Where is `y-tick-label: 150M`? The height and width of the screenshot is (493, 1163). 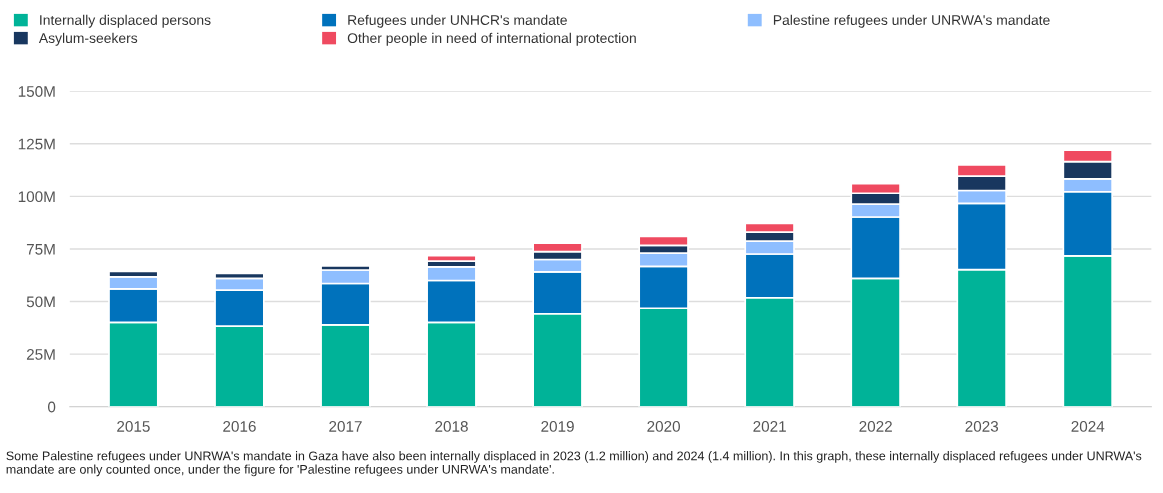
y-tick-label: 150M is located at coordinates (36, 91).